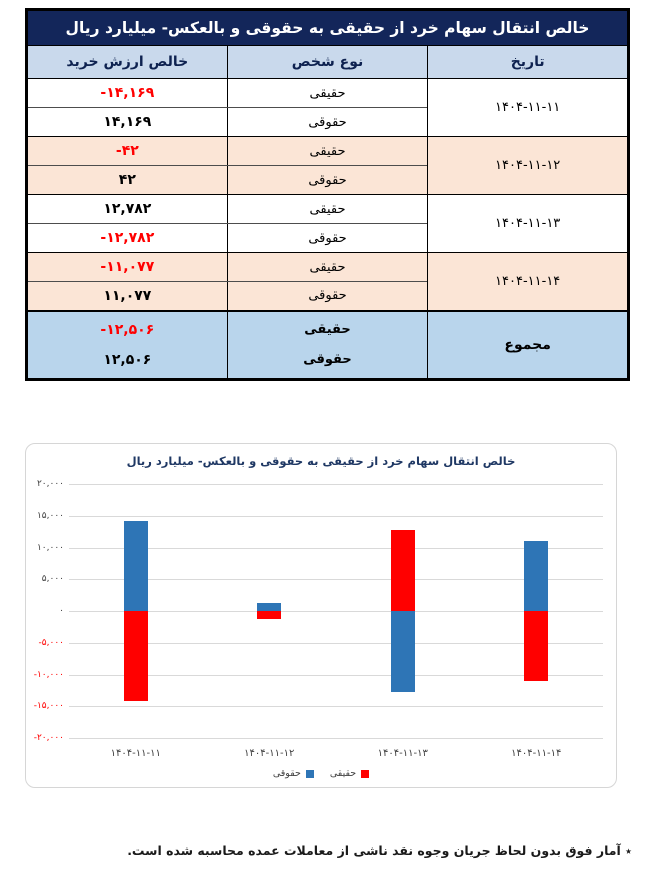  I want to click on net-value-cell: -۴۲, so click(127, 151).